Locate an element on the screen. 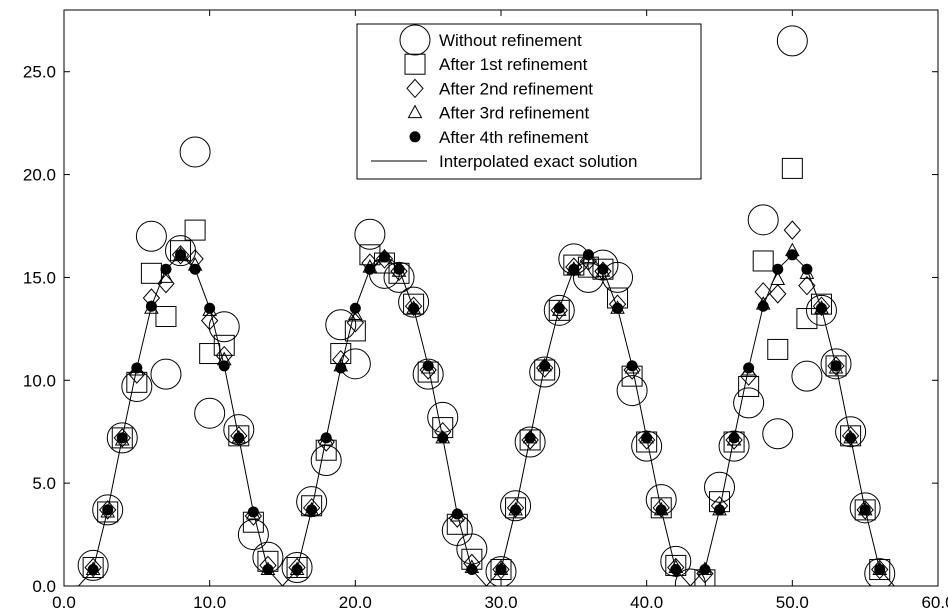 The height and width of the screenshot is (615, 948). legend-label: After 3rd refinement is located at coordinates (514, 113).